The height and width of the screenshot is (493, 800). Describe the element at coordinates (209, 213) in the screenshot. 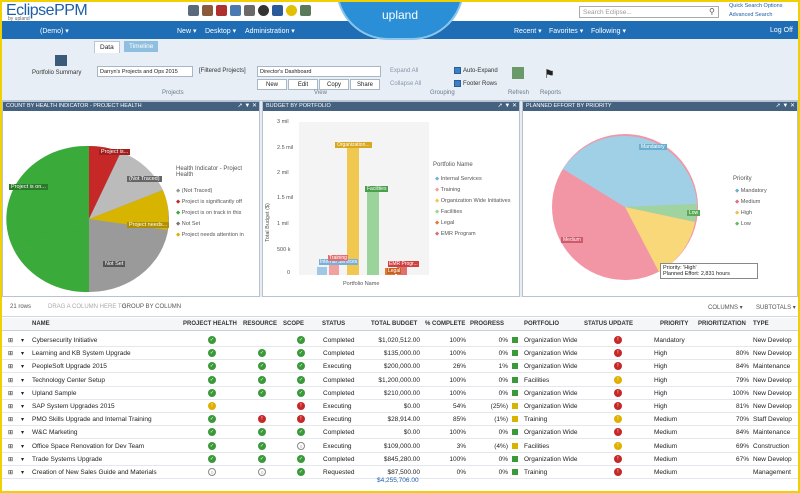

I see `legend-item: ◆ Project is on track in this` at that location.